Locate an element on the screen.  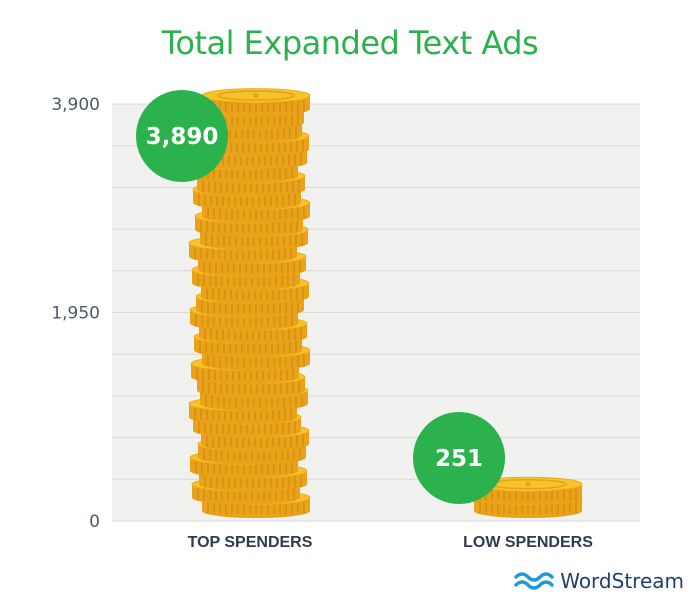
y-tick-label: 1,950 is located at coordinates (75, 314).